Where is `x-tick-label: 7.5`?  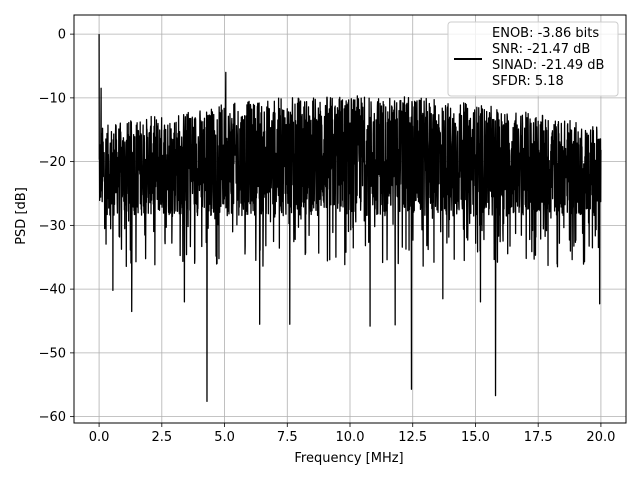
x-tick-label: 7.5 is located at coordinates (287, 437).